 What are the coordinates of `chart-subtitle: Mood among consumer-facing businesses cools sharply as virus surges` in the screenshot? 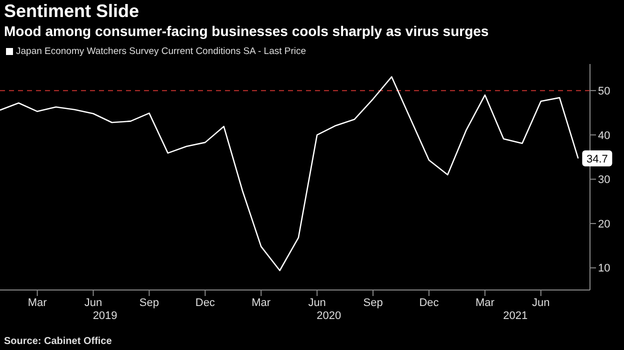 It's located at (246, 31).